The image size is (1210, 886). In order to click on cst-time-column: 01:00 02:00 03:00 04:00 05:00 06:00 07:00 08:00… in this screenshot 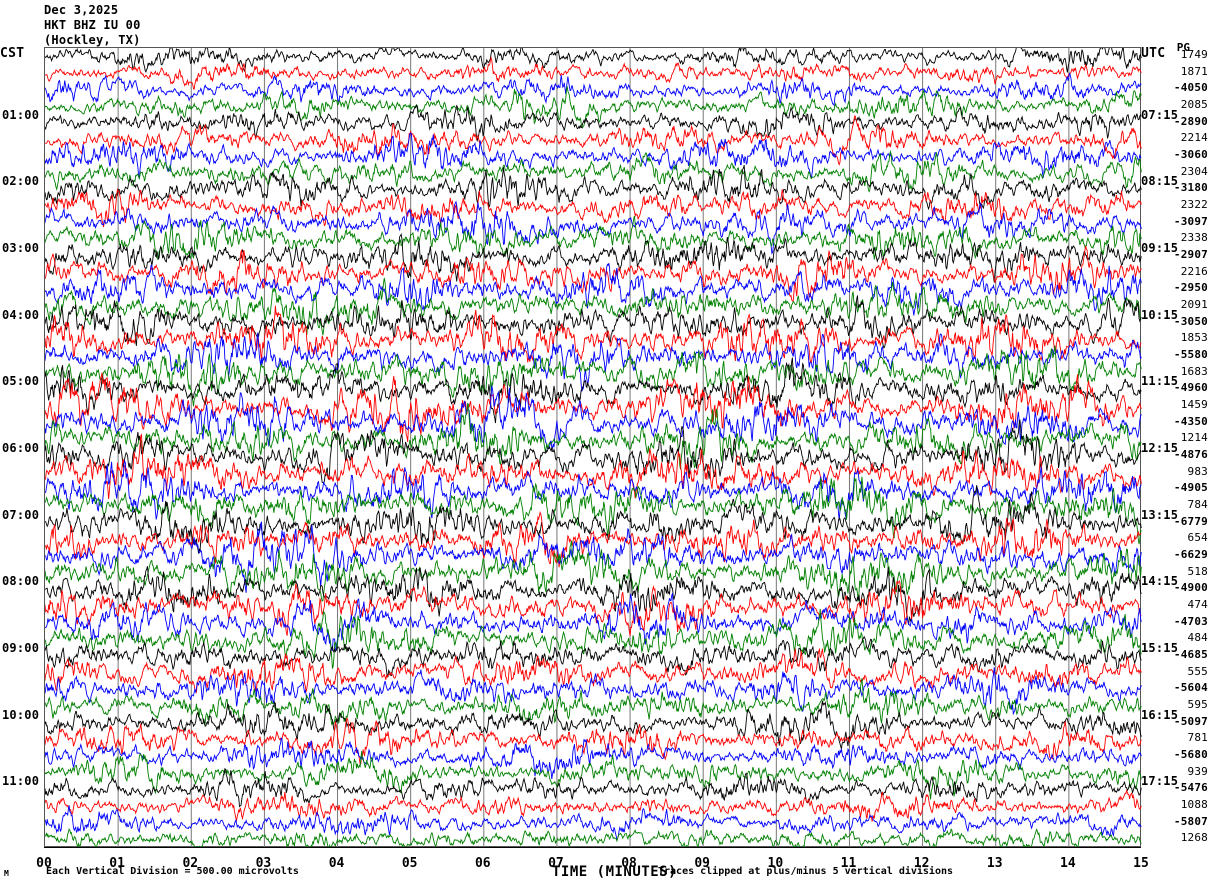, I will do `click(22, 443)`.